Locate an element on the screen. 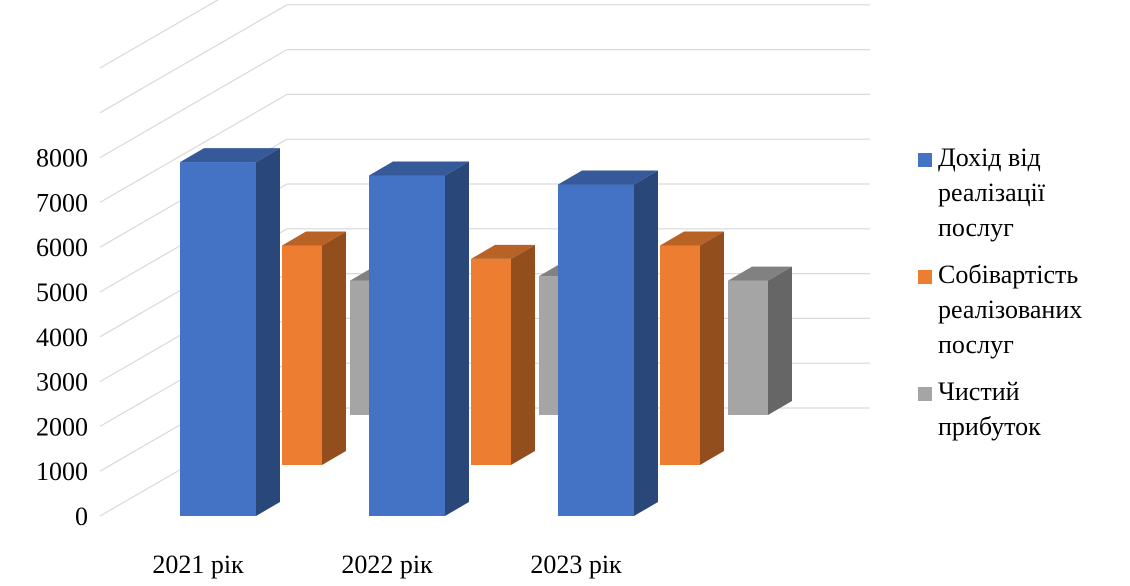 The width and height of the screenshot is (1130, 586). bar-дохід-від-реалізації-послуг-0 is located at coordinates (230, 332).